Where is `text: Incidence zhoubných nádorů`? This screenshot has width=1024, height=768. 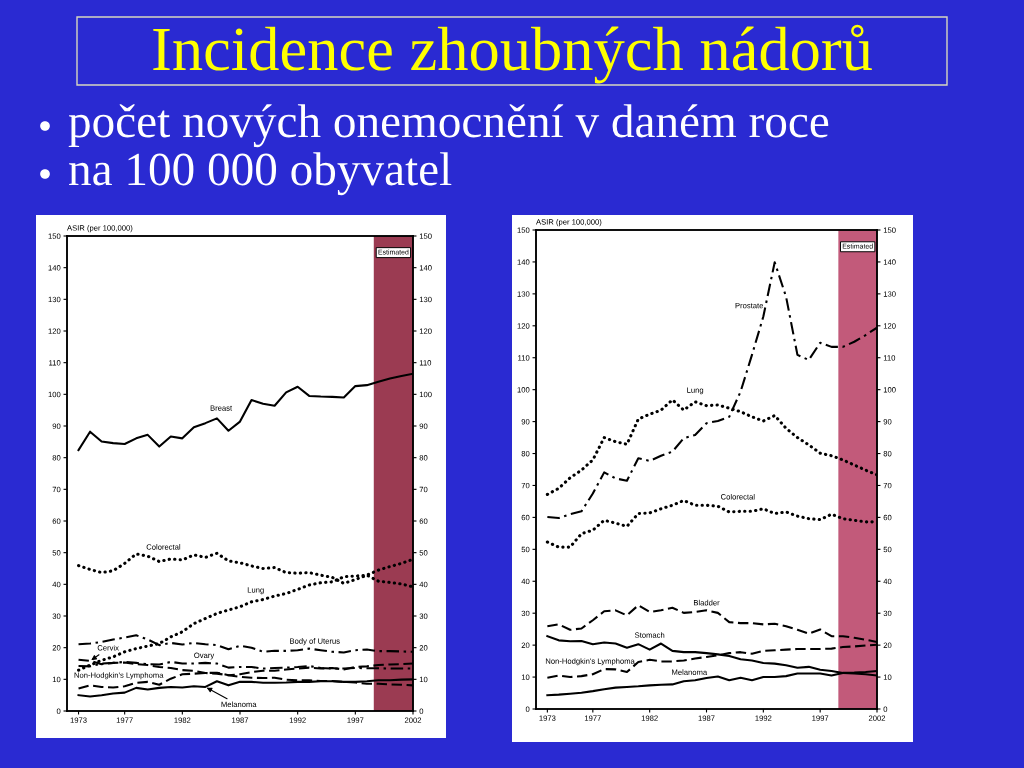
text: Incidence zhoubných nádorů is located at coordinates (512, 54).